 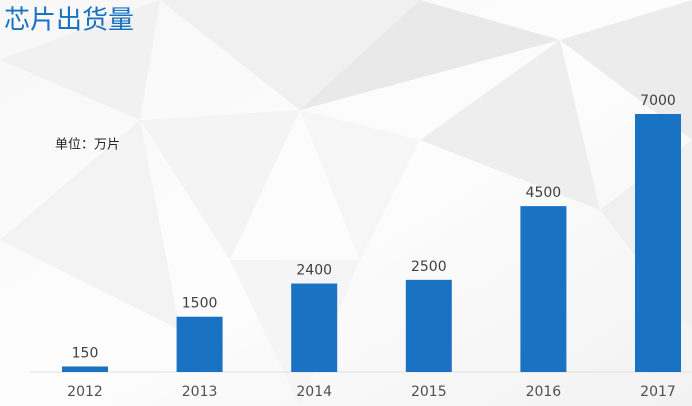 What do you see at coordinates (429, 267) in the screenshot?
I see `value-label: 2500` at bounding box center [429, 267].